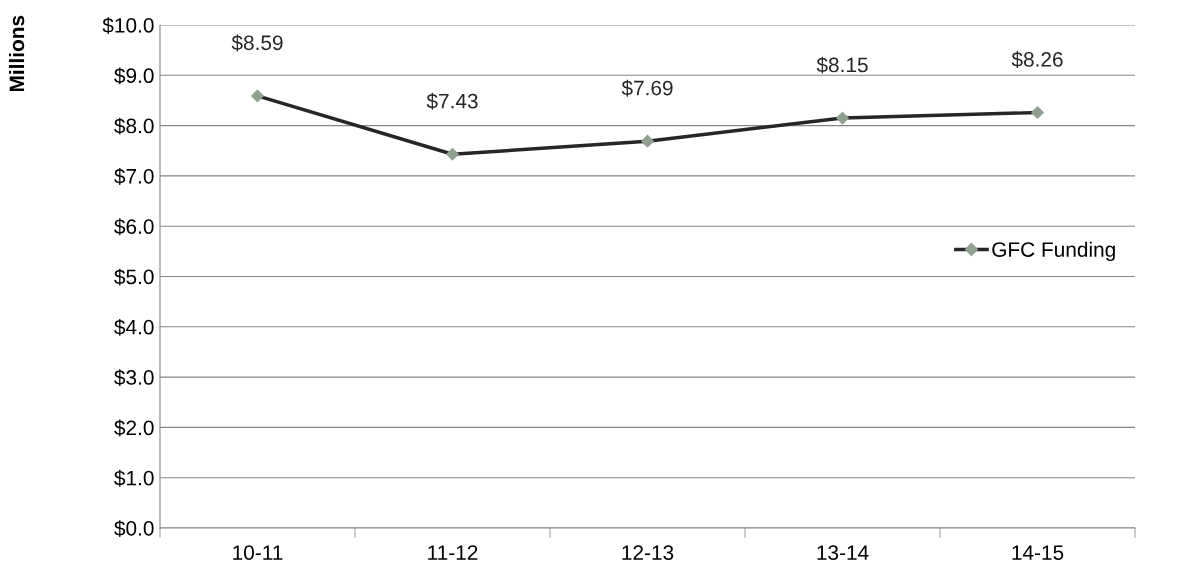 The height and width of the screenshot is (580, 1177). What do you see at coordinates (453, 552) in the screenshot?
I see `x-tick-label: 11-12` at bounding box center [453, 552].